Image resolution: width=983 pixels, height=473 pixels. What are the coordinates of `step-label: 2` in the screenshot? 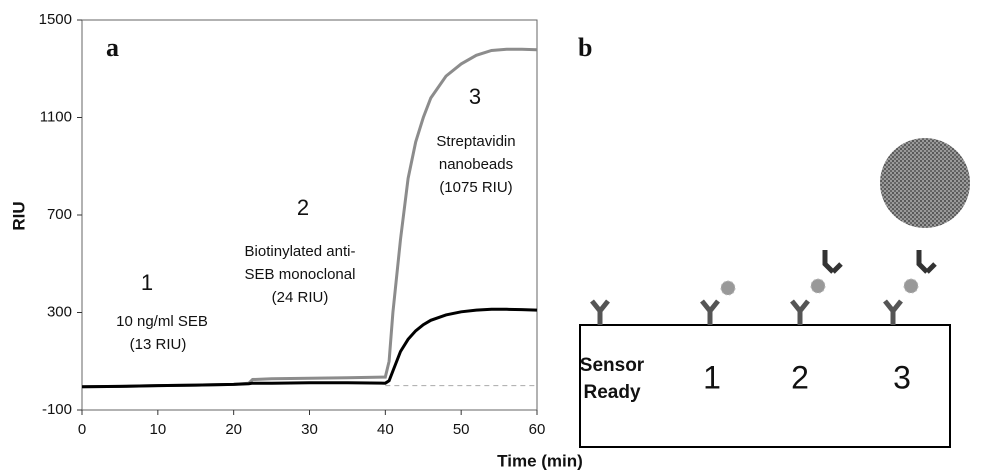 It's located at (800, 377).